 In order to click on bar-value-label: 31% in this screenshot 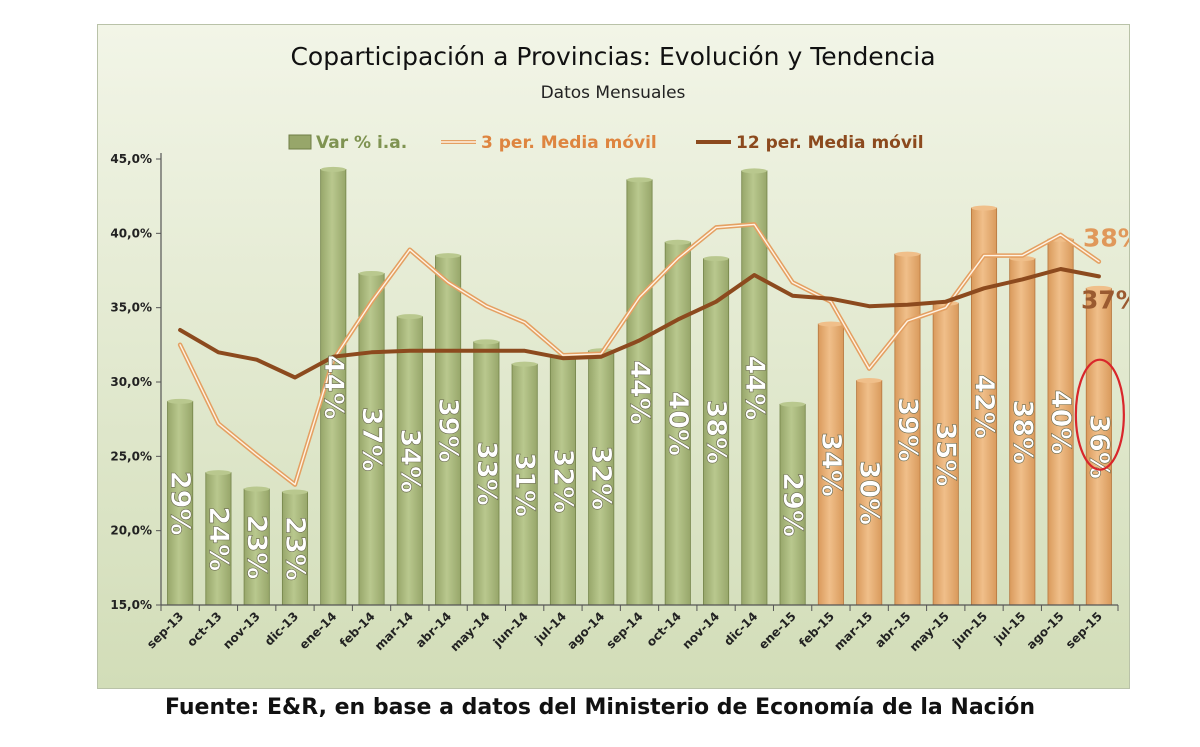, I will do `click(524, 484)`.